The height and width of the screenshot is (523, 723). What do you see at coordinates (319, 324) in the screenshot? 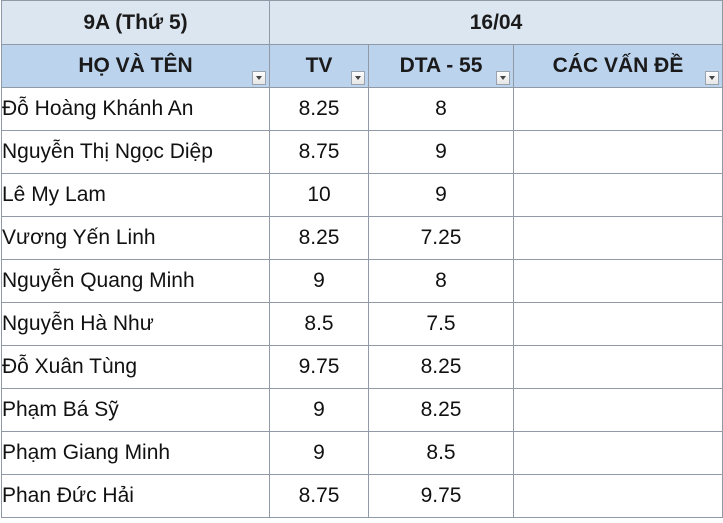
I see `tv-score-cell: 8.5` at bounding box center [319, 324].